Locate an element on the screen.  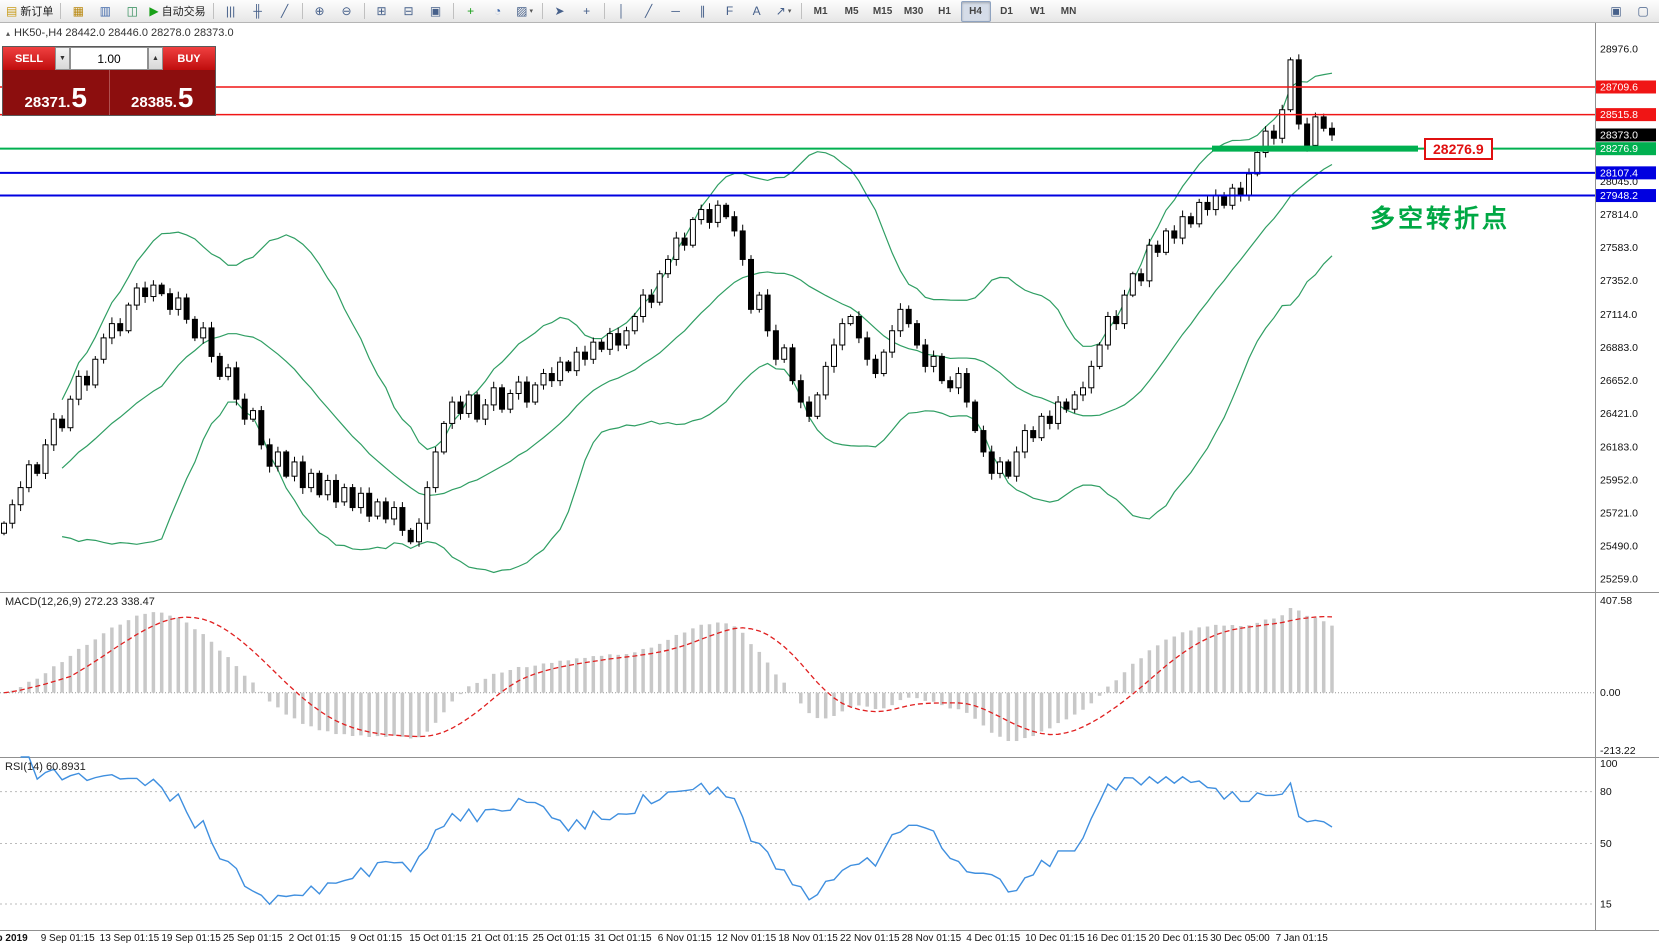
cascade-windows-button: ▣ is located at coordinates (436, 11).